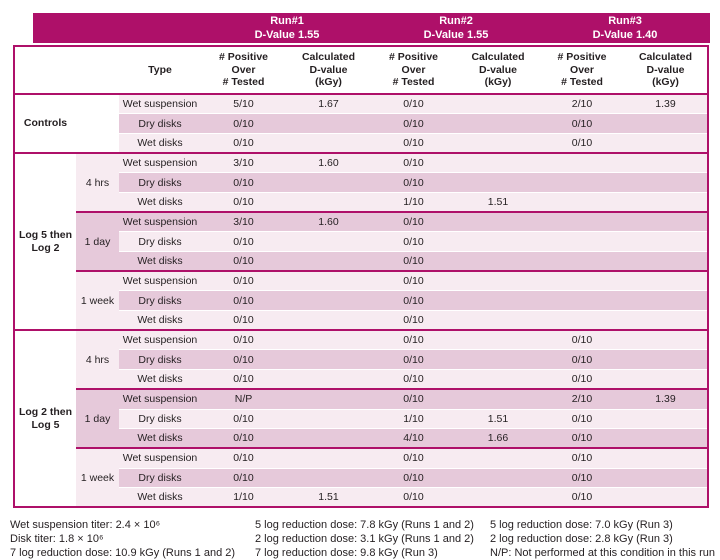 This screenshot has width=720, height=560. I want to click on run1-title: Run#1, so click(287, 21).